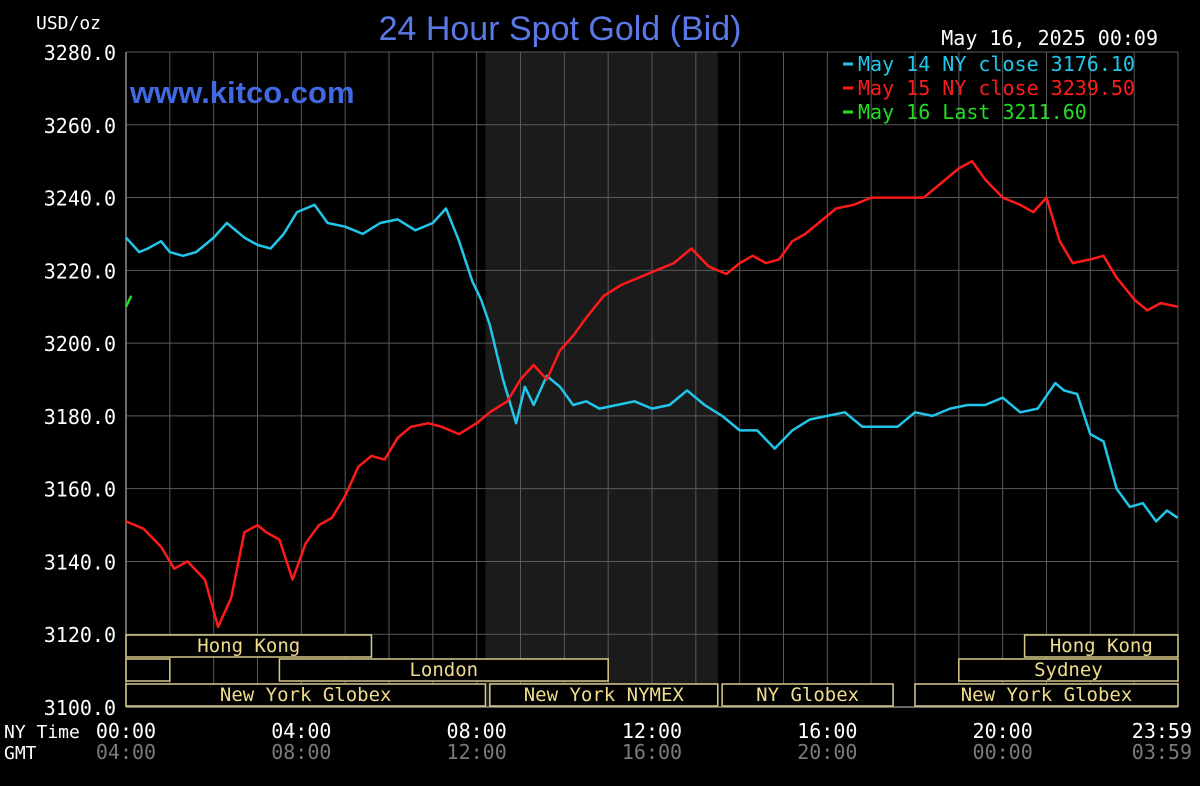 The image size is (1200, 786). I want to click on y-tick-label: 3260.0, so click(80, 126).